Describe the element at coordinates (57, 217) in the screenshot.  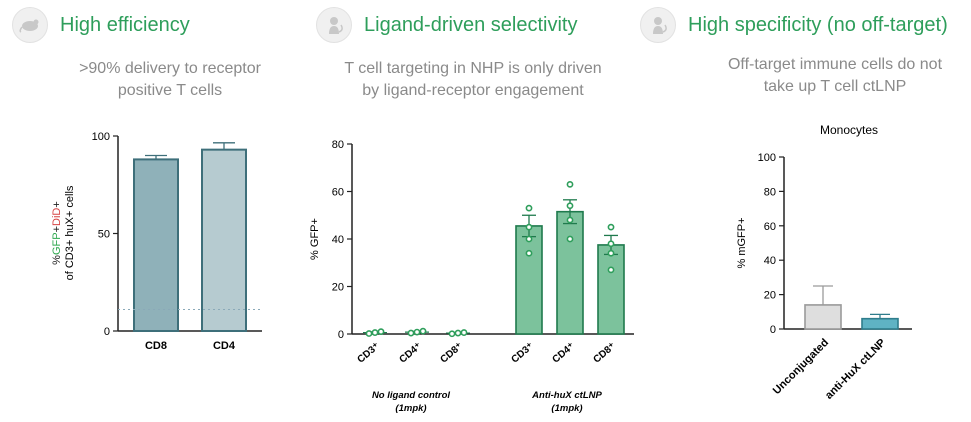
I see `y-axis-label-part: DiD` at that location.